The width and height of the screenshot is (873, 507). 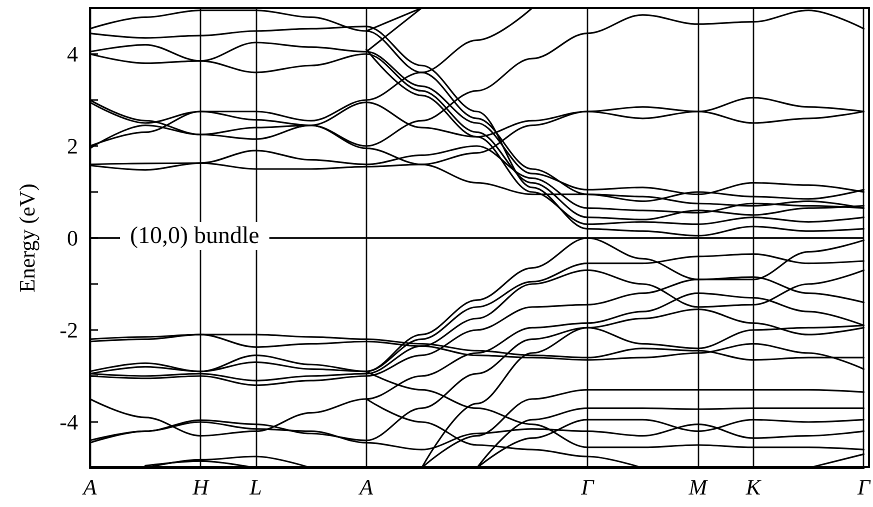 I want to click on annotation: (10,0) bundle, so click(x=195, y=236).